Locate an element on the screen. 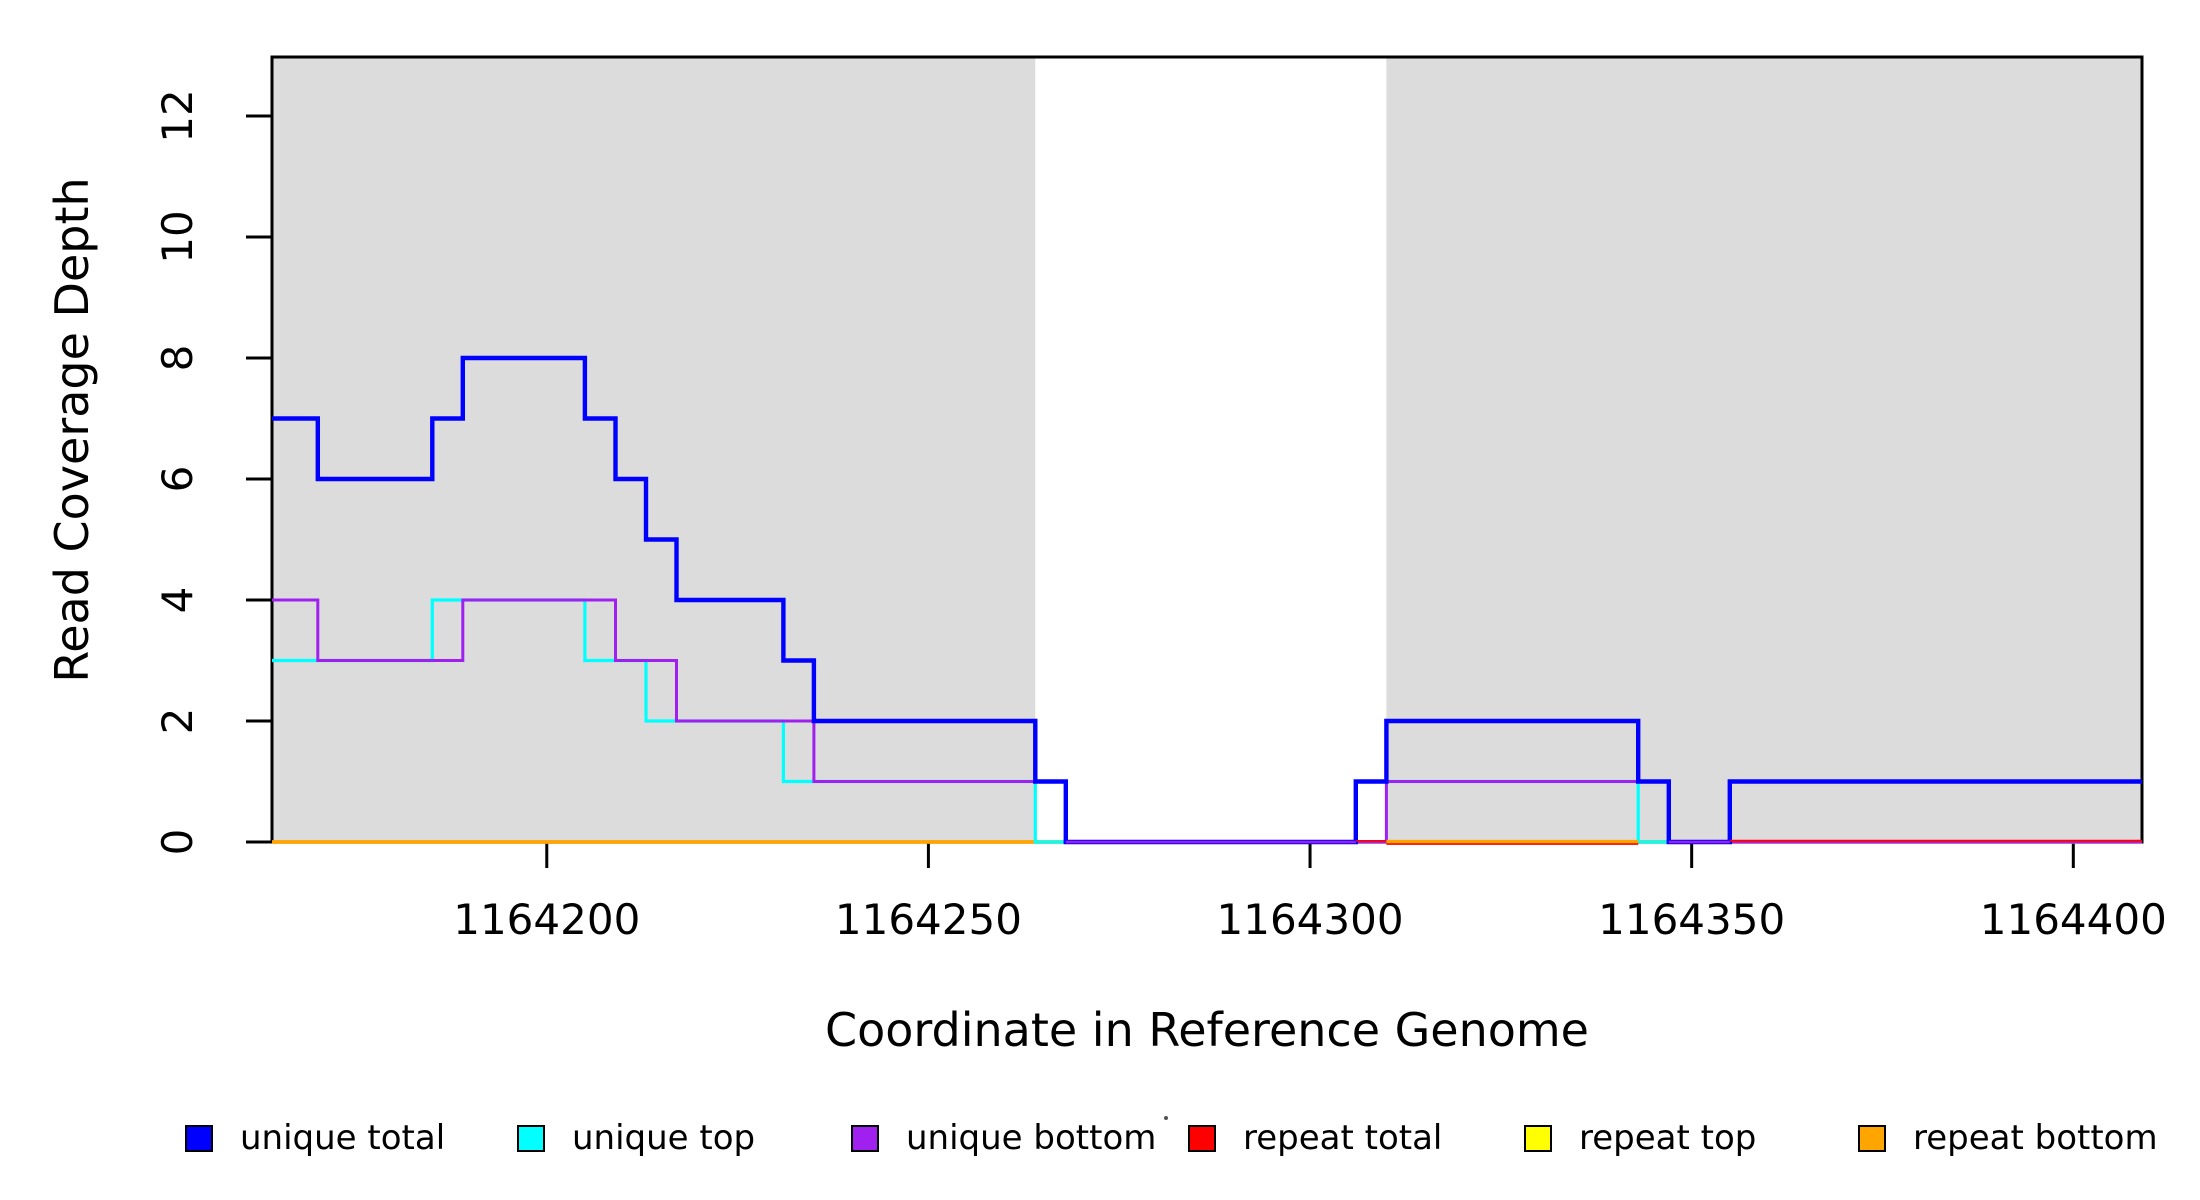 Image resolution: width=2200 pixels, height=1200 pixels. legend-swatch-unique-top-icon is located at coordinates (531, 1138).